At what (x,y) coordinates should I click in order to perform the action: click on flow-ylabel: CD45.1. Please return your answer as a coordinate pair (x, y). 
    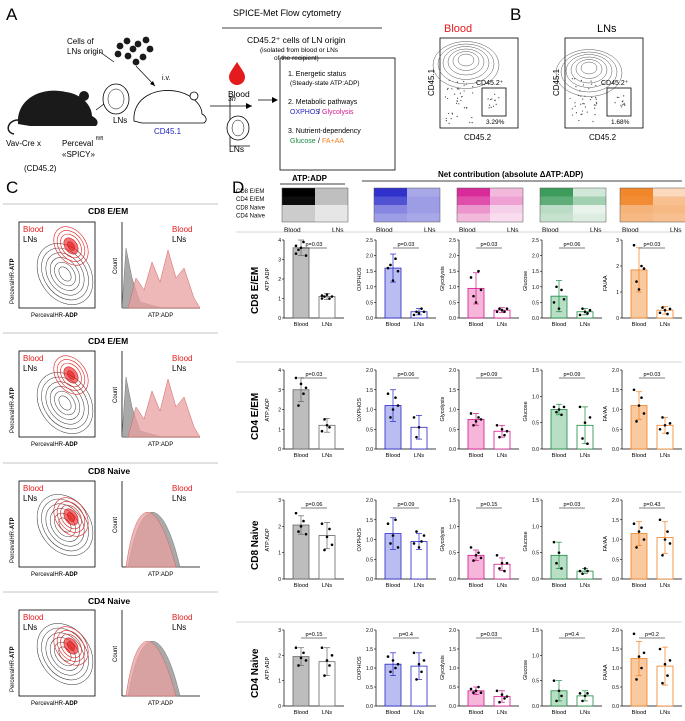
    Looking at the image, I should click on (431, 82).